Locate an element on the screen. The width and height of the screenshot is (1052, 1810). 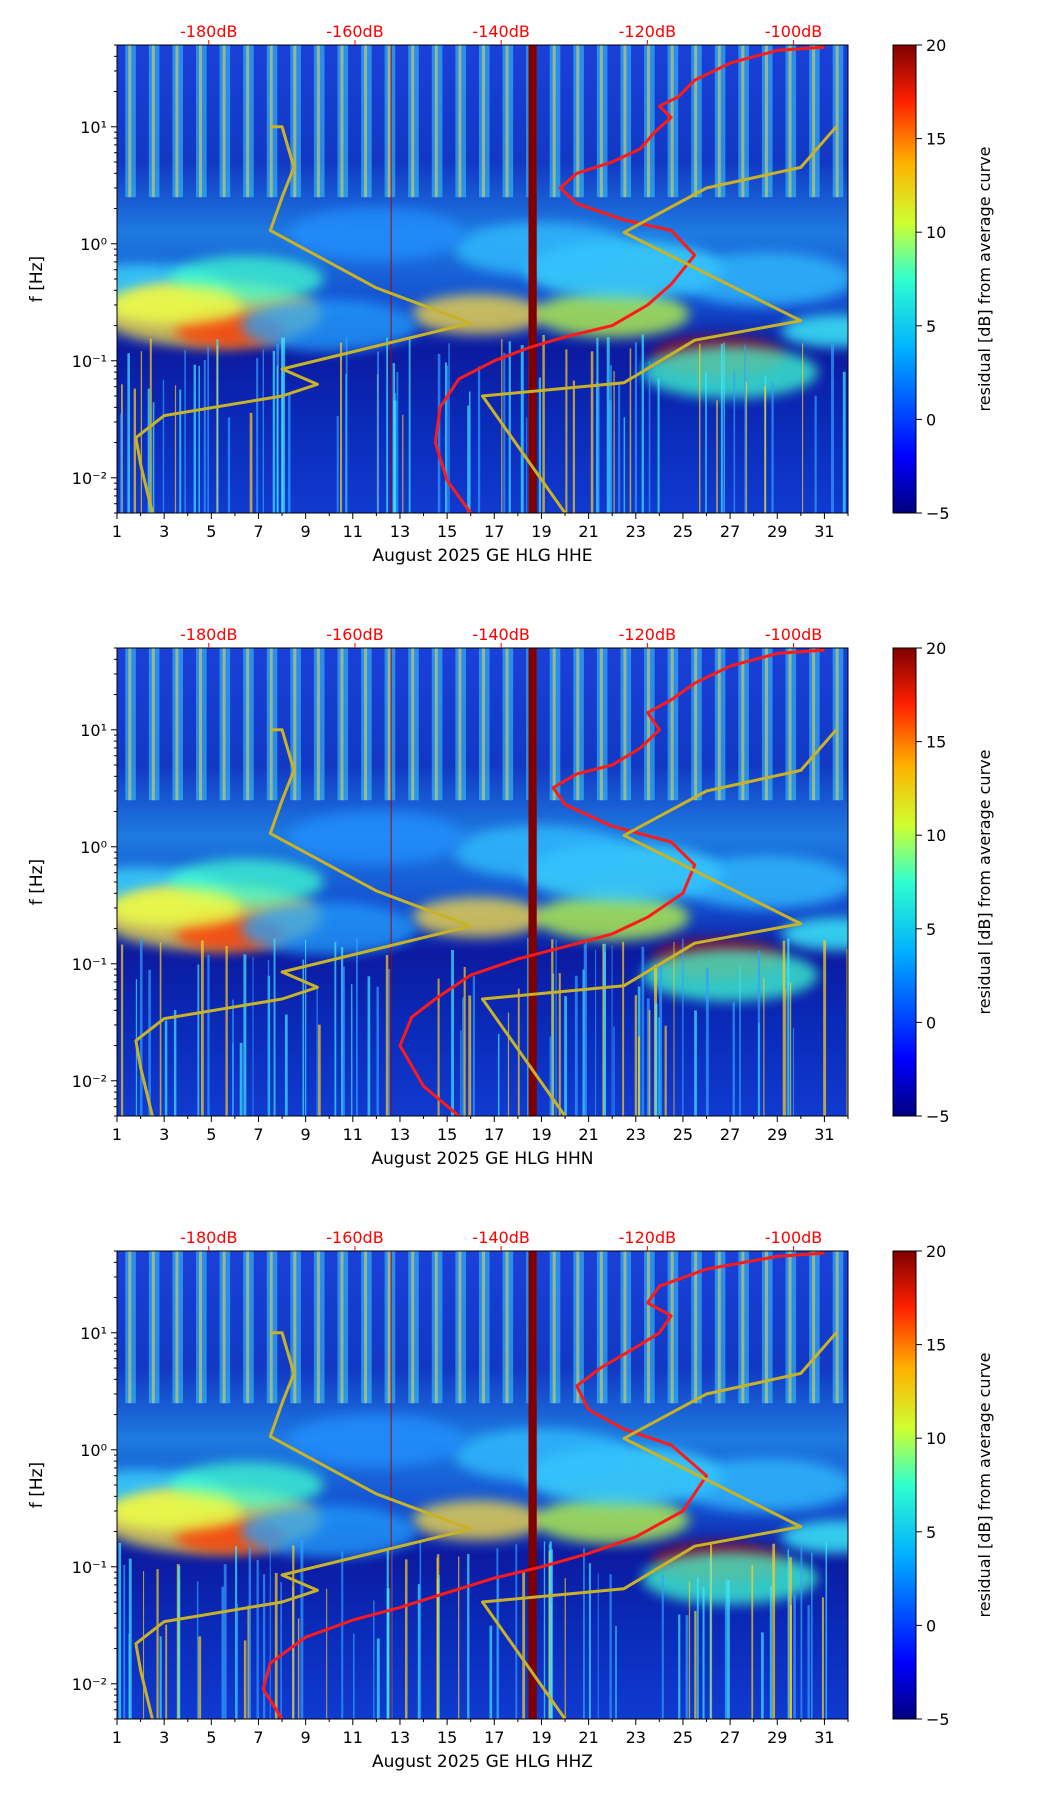
x-tick-label: 1 is located at coordinates (117, 1134).